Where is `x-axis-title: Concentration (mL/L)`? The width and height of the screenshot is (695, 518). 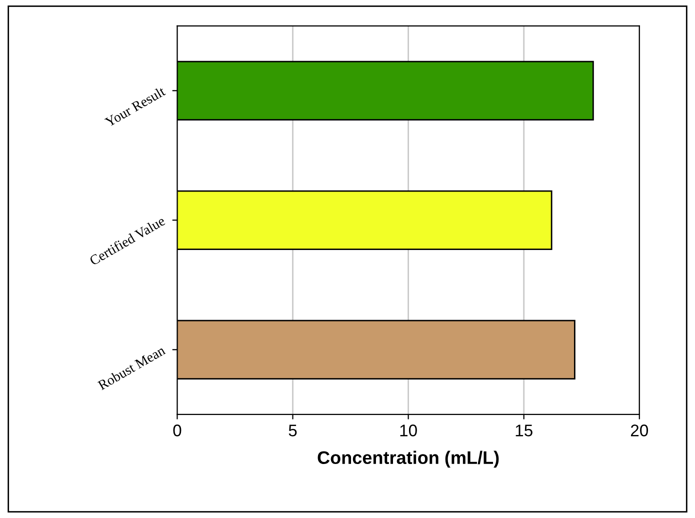
x-axis-title: Concentration (mL/L) is located at coordinates (408, 459).